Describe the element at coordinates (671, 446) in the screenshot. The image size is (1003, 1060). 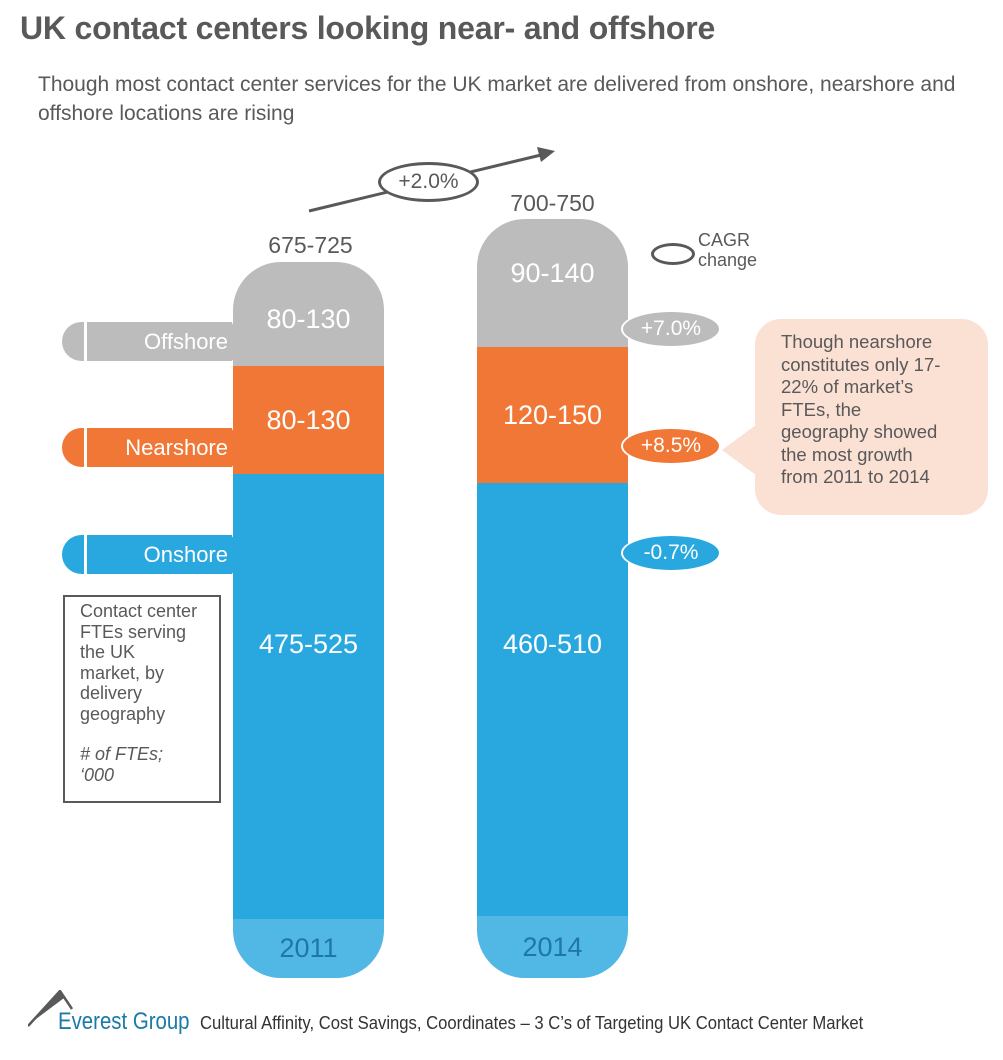
I see `cagr-badge-nearshore: +8.5%` at that location.